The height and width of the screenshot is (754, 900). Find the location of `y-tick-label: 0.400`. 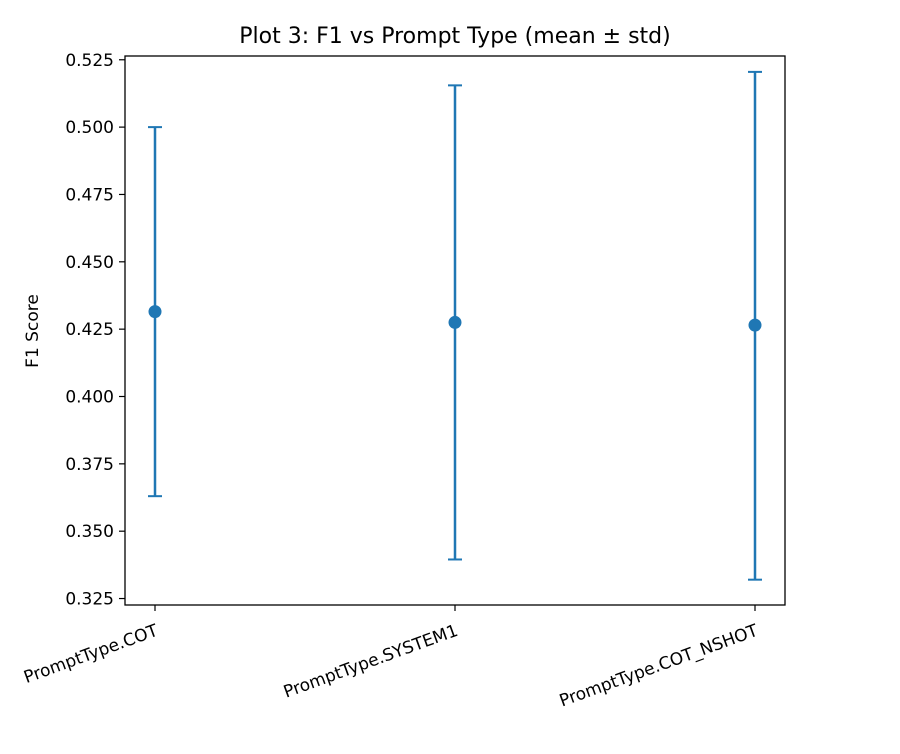

y-tick-label: 0.400 is located at coordinates (89, 397).